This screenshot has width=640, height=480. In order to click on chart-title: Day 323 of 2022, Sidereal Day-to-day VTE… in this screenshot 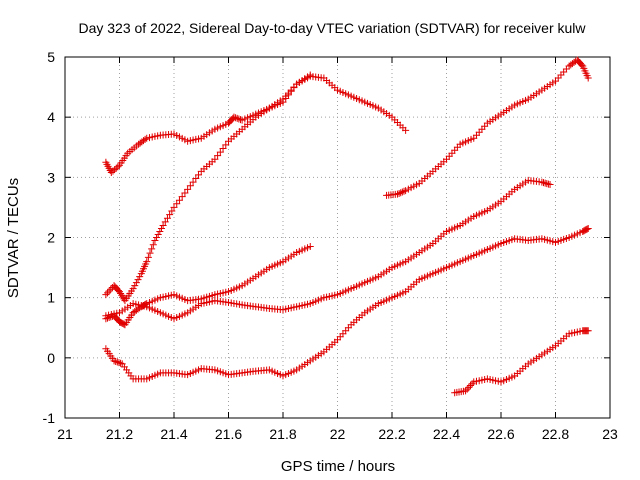, I will do `click(332, 28)`.